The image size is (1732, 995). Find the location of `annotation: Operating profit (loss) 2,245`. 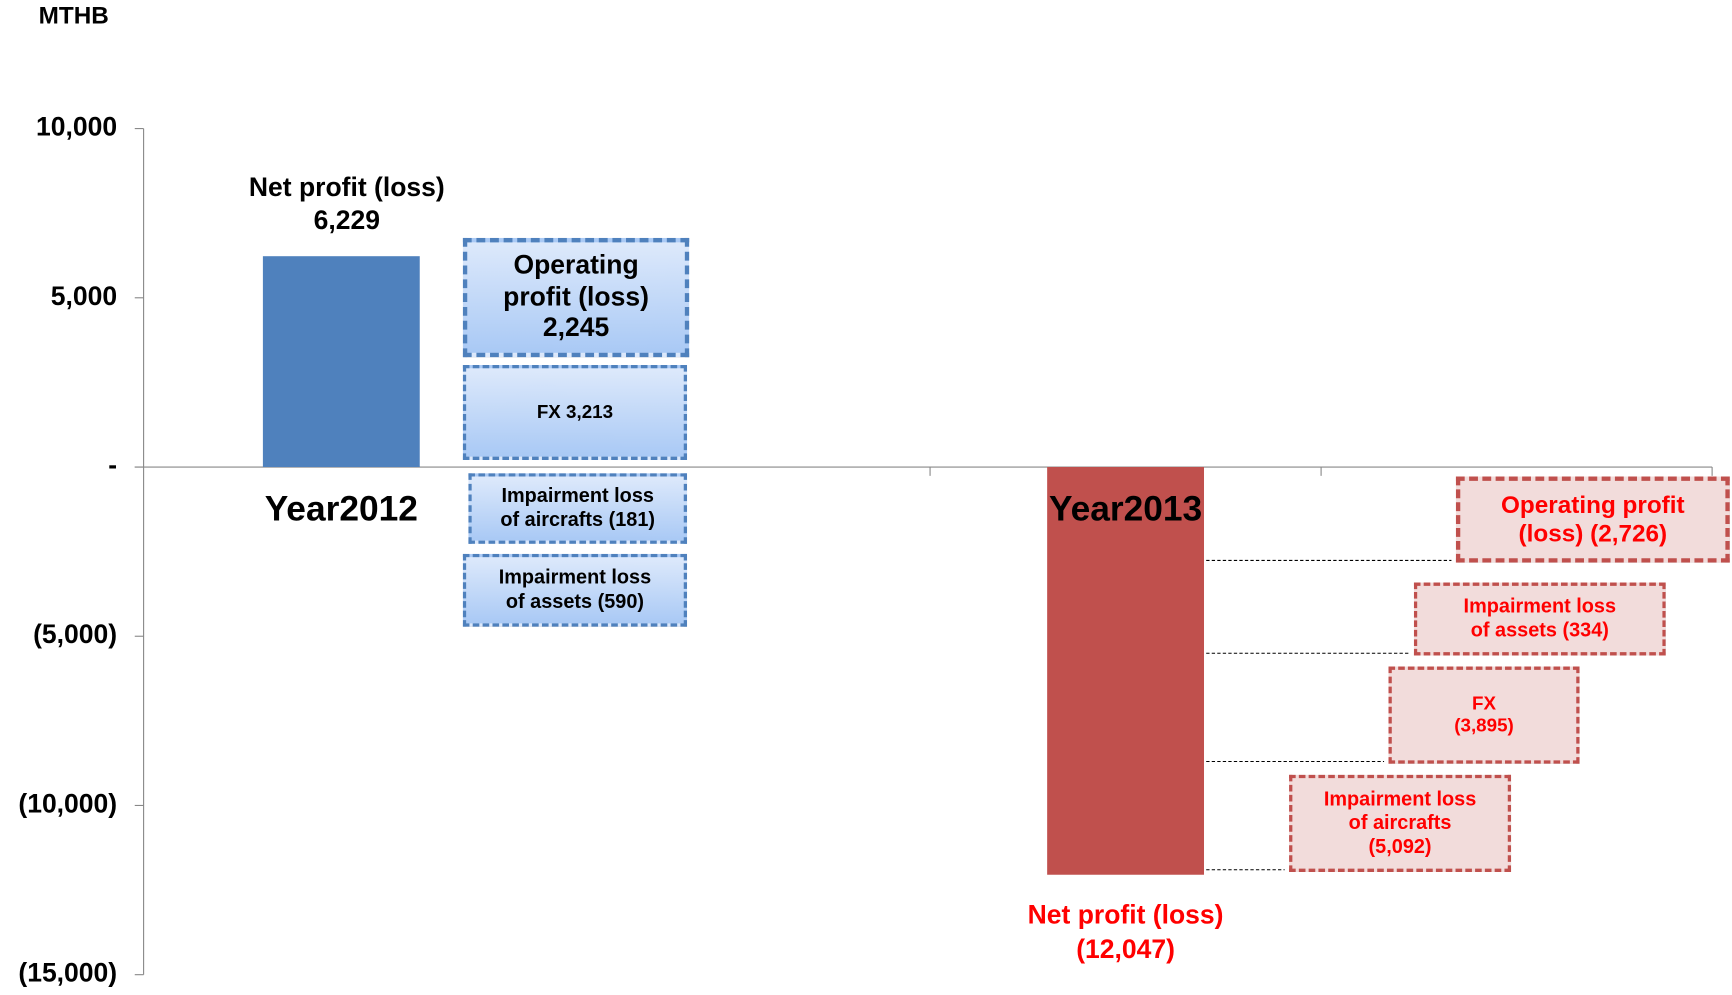

annotation: Operating profit (loss) 2,245 is located at coordinates (576, 297).